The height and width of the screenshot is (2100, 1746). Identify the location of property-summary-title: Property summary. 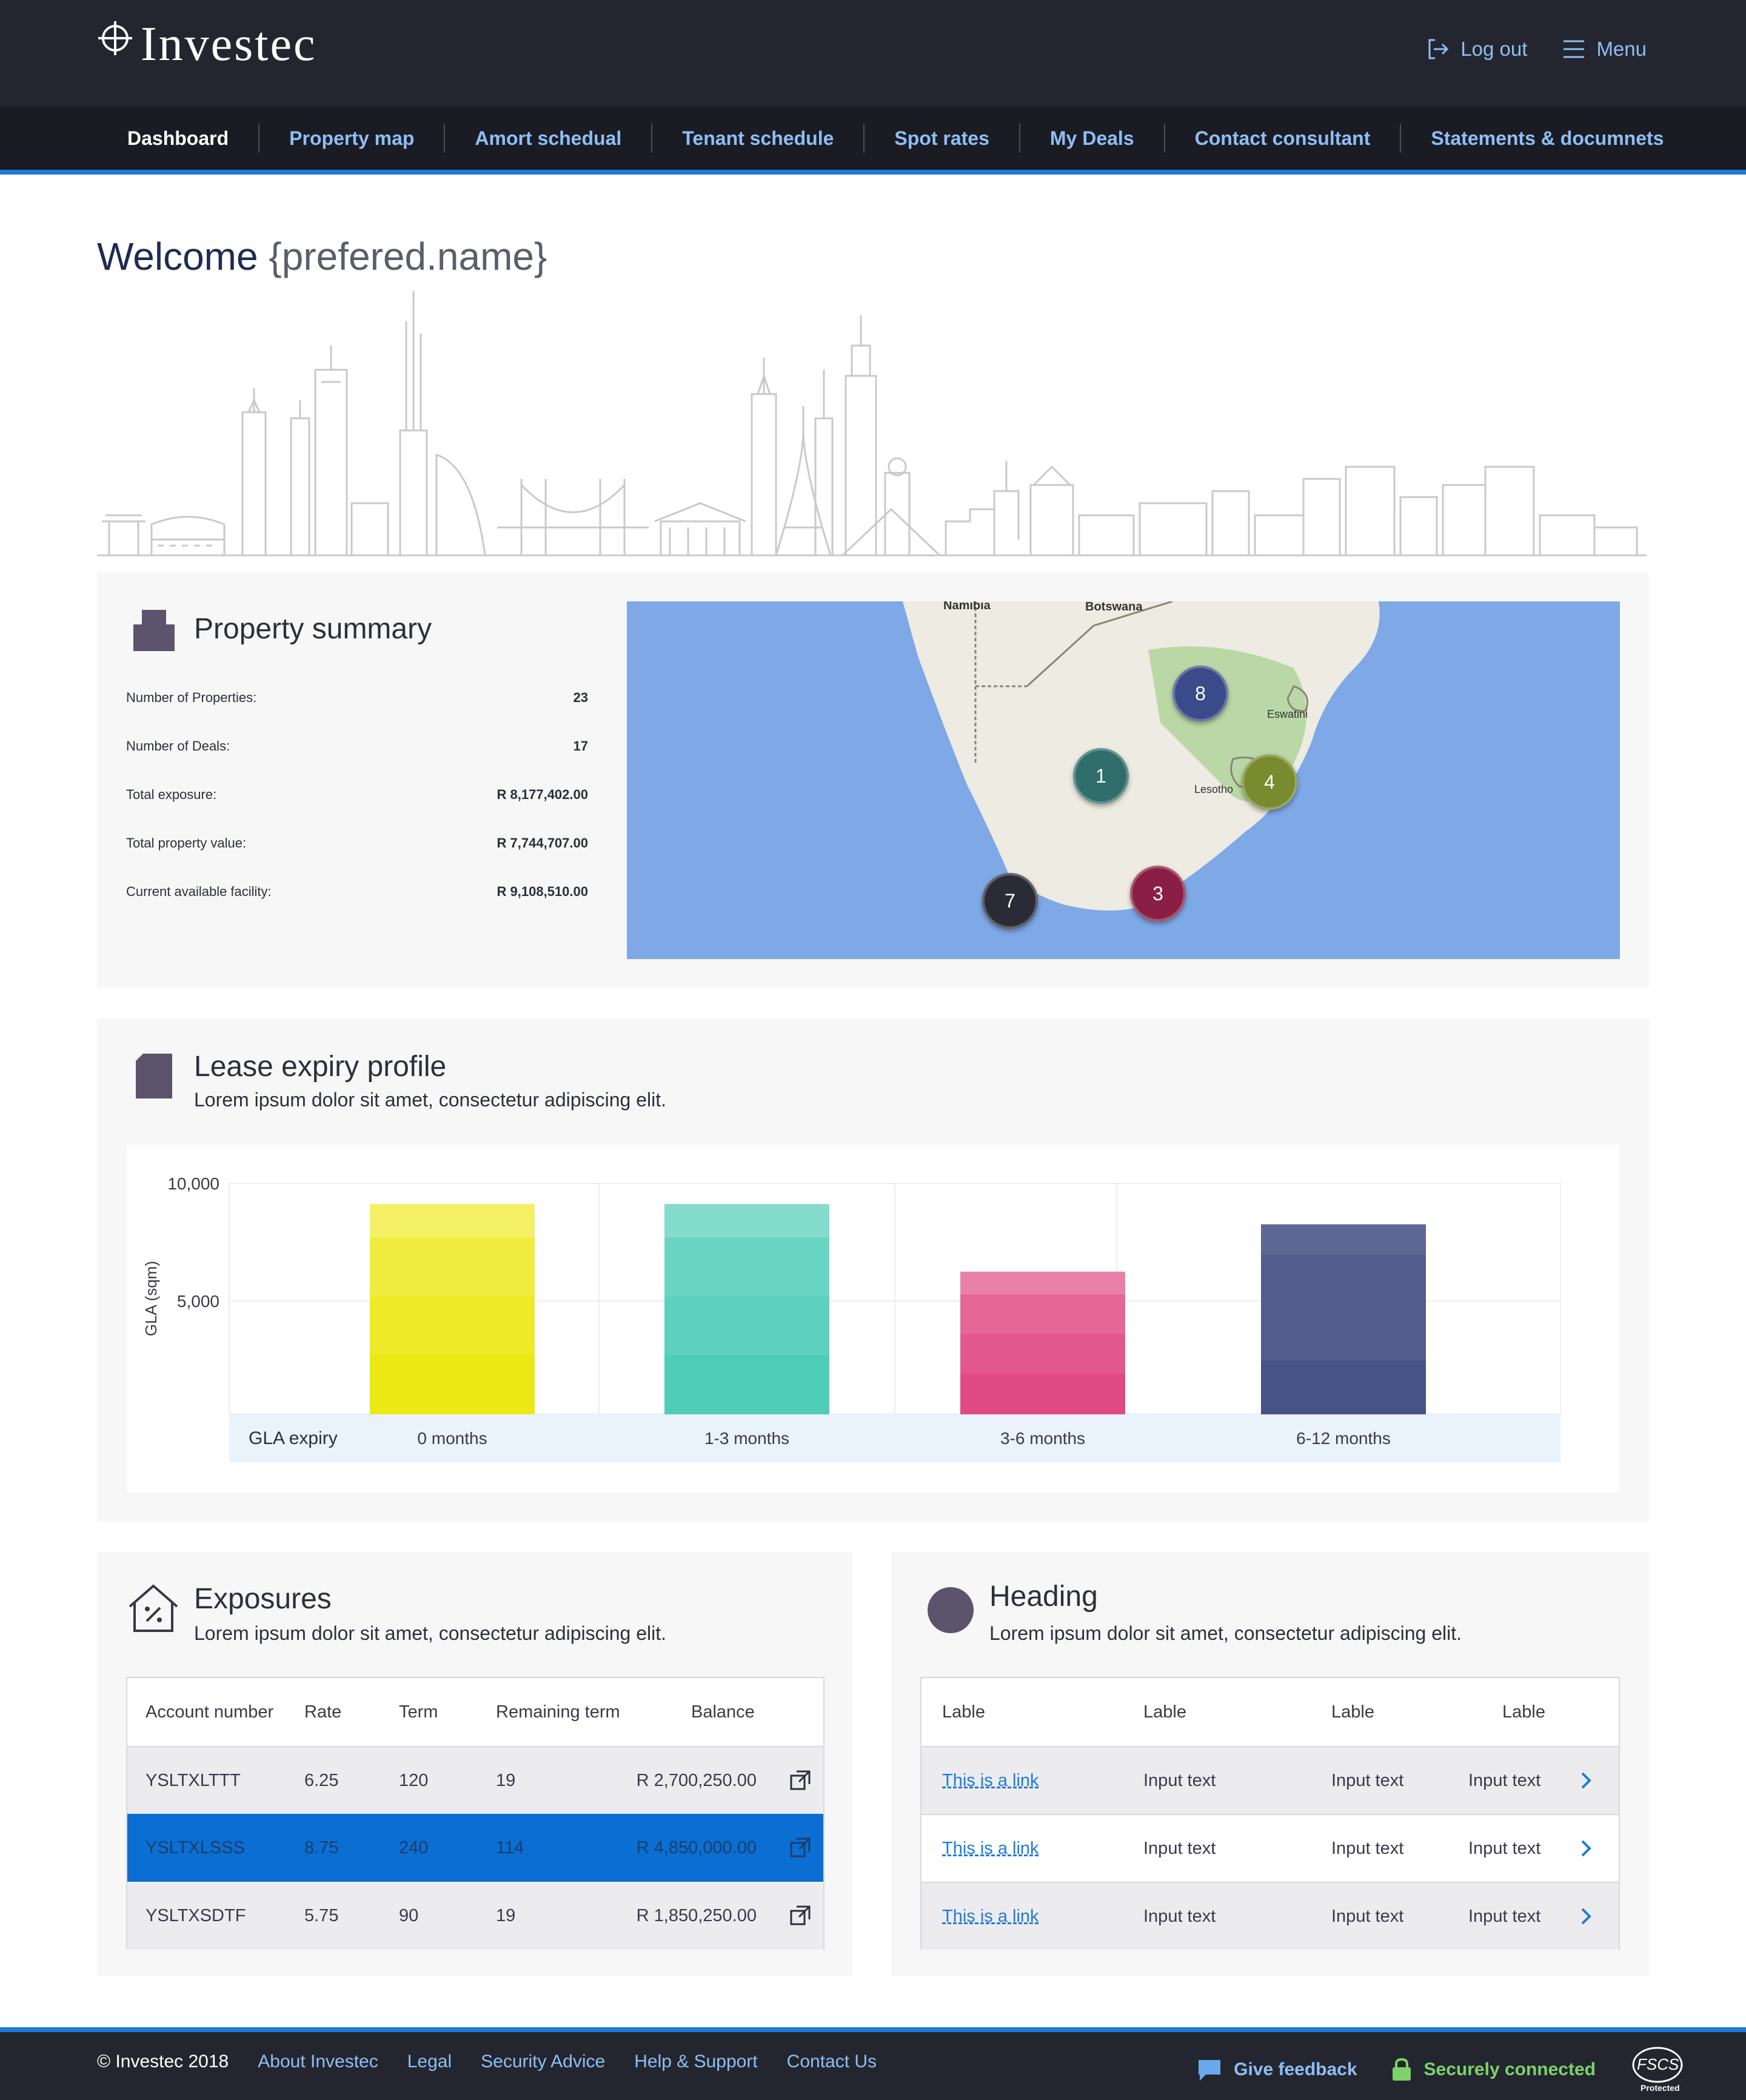
(313, 629).